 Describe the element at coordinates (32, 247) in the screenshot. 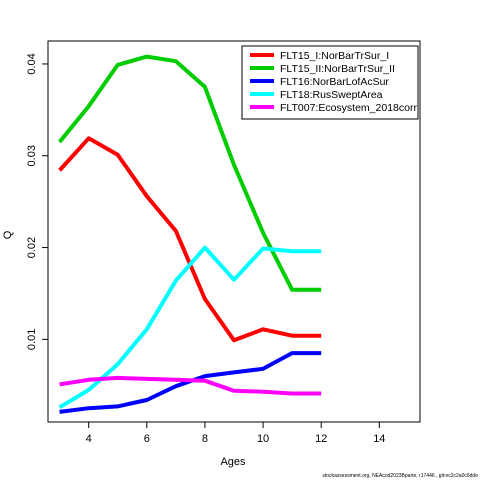

I see `y-tick-label: 0.02` at that location.